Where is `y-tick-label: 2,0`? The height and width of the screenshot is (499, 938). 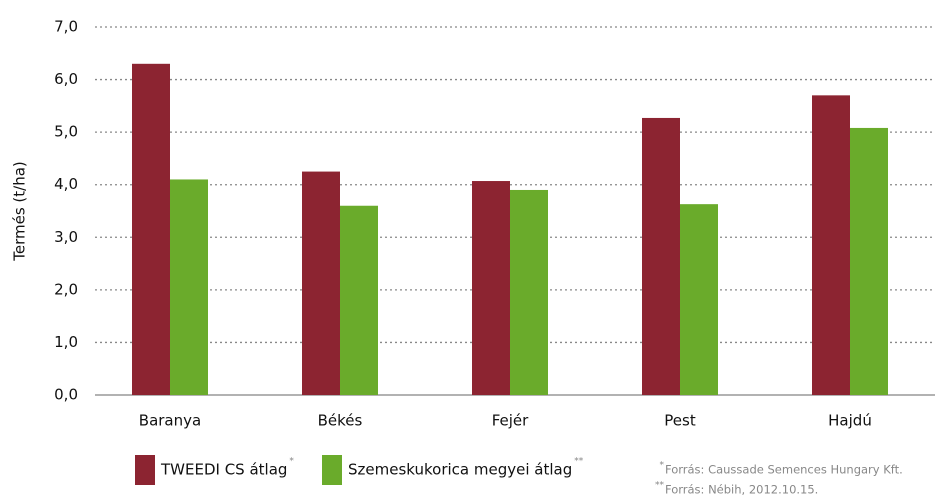
y-tick-label: 2,0 is located at coordinates (66, 289).